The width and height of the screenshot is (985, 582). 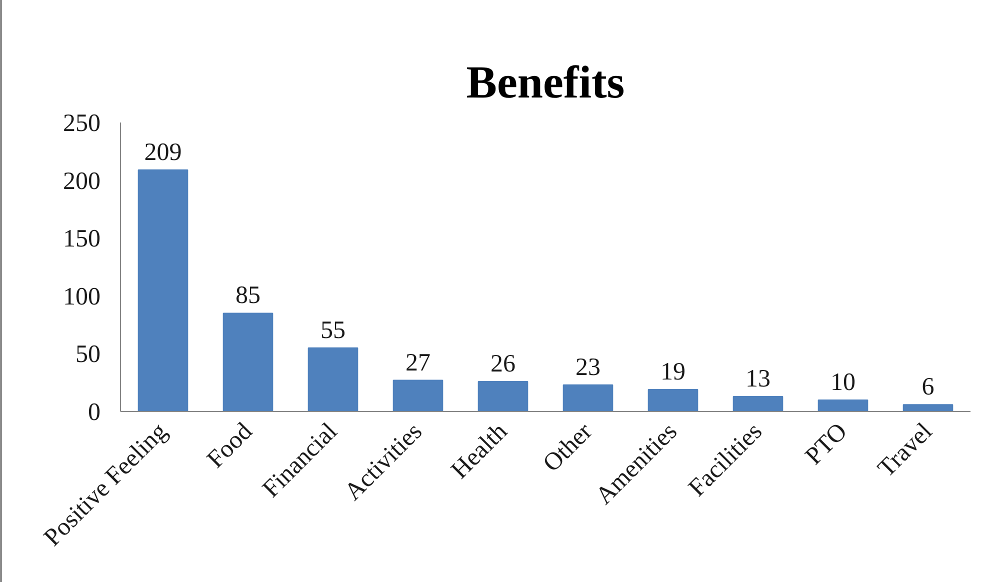 What do you see at coordinates (673, 372) in the screenshot?
I see `data-label: 19` at bounding box center [673, 372].